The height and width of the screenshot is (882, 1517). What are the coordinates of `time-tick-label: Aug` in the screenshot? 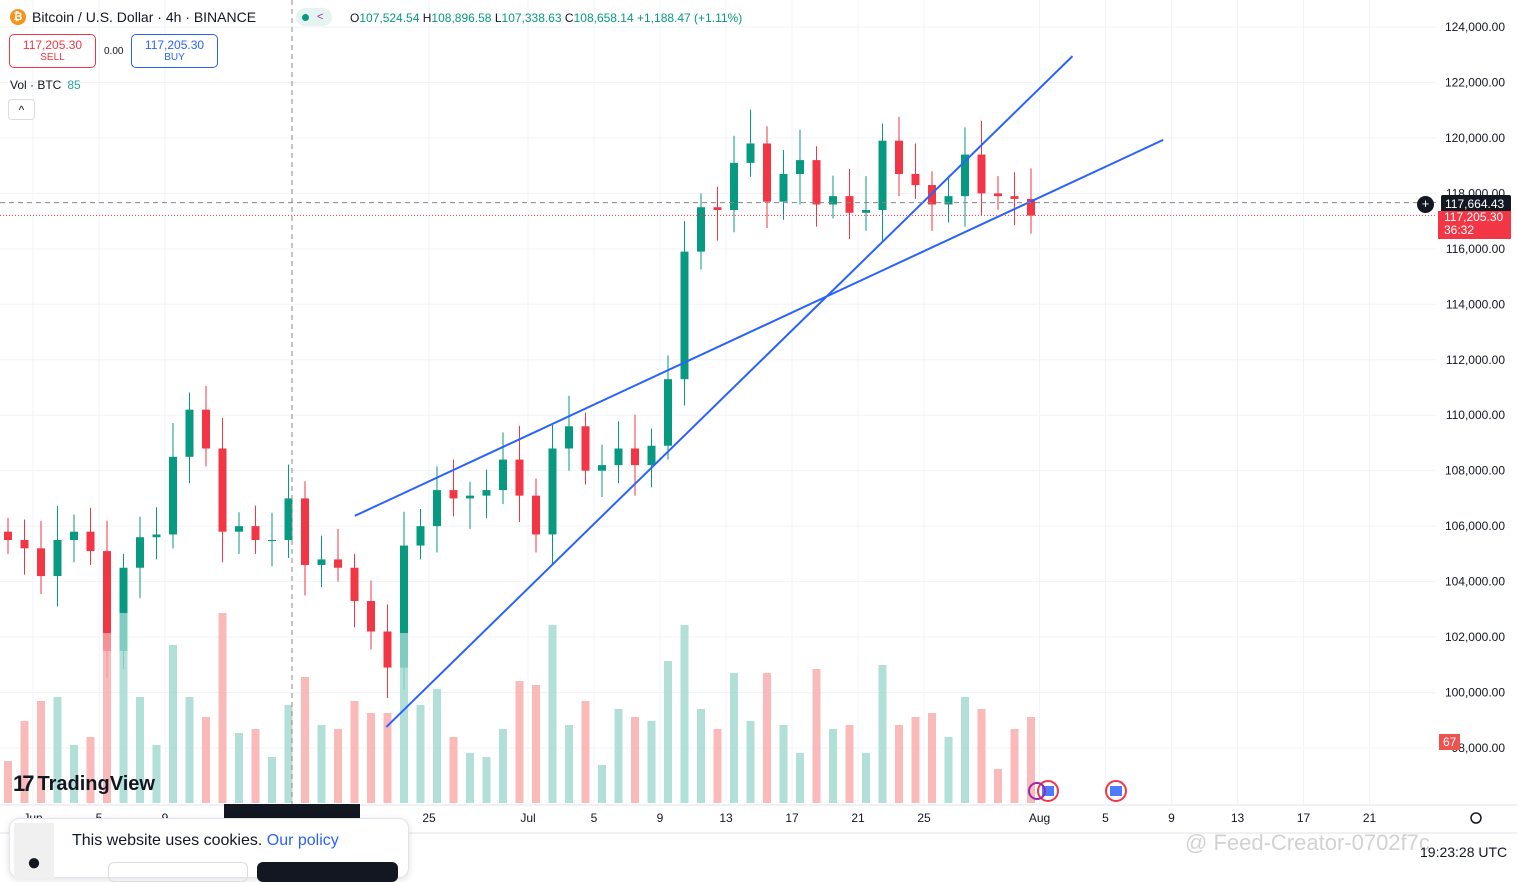 It's located at (1039, 818).